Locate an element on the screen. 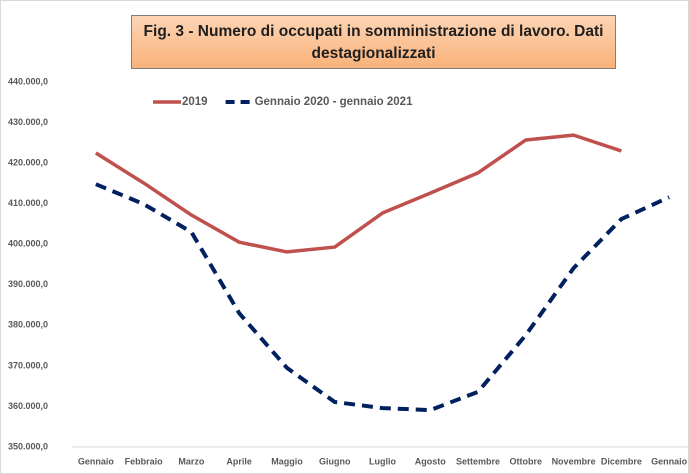 The image size is (689, 474). y-tick-label: 440.000,0 is located at coordinates (28, 81).